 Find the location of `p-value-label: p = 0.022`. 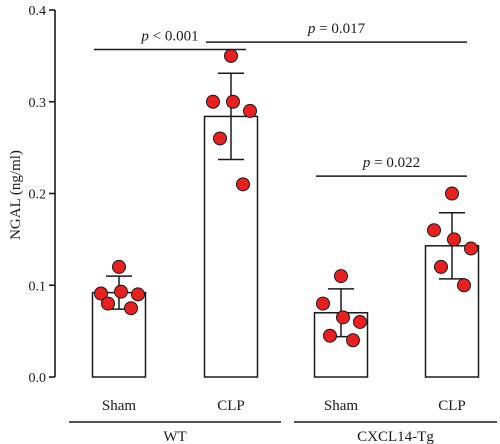

p-value-label: p = 0.022 is located at coordinates (391, 163).